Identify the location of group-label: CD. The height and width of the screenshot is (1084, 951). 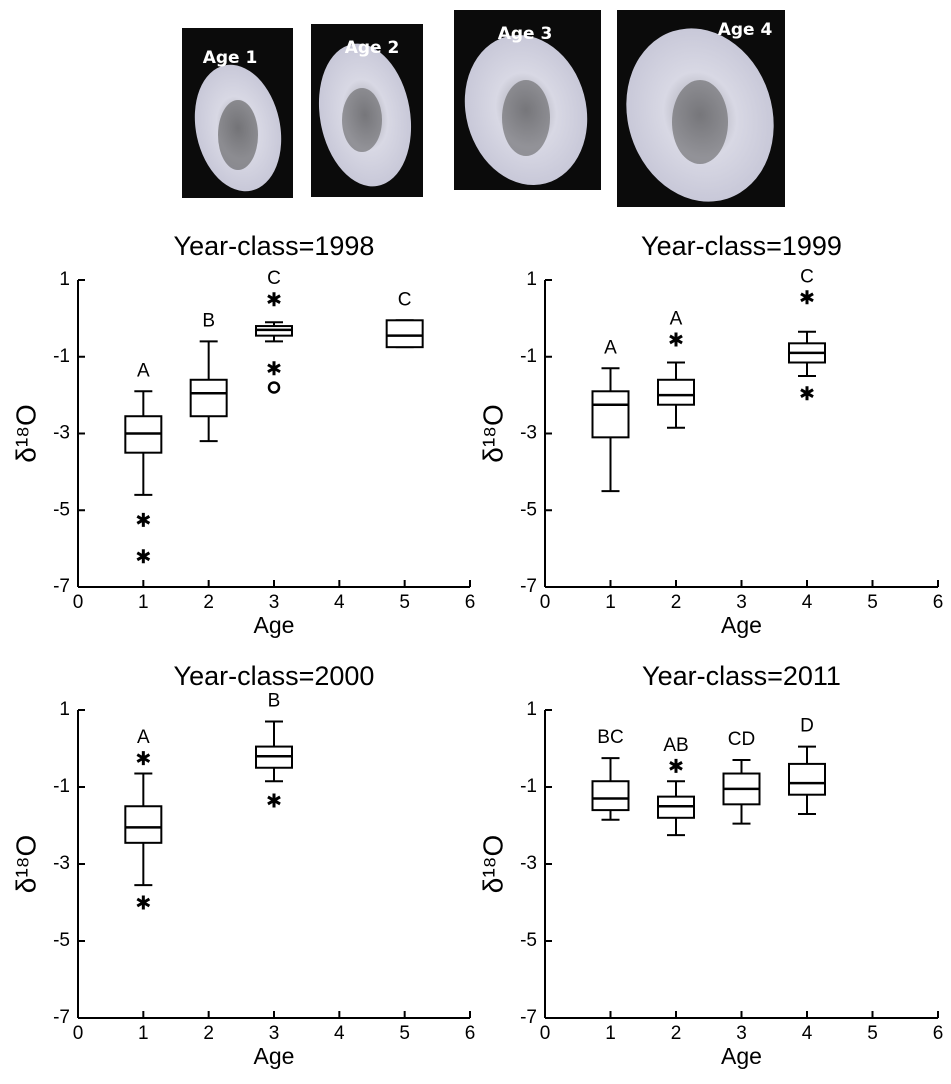
(741, 739).